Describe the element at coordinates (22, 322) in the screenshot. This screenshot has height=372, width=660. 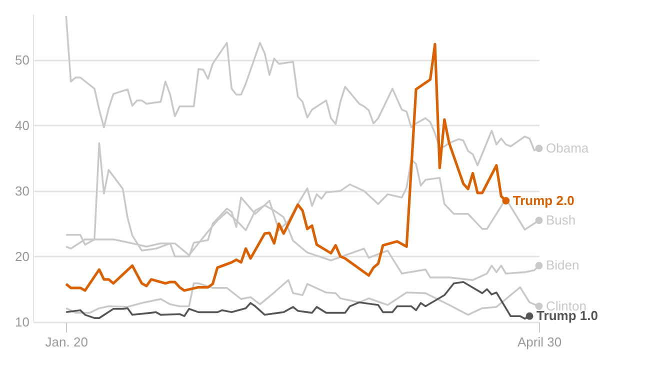
I see `y-tick-label: 10` at that location.